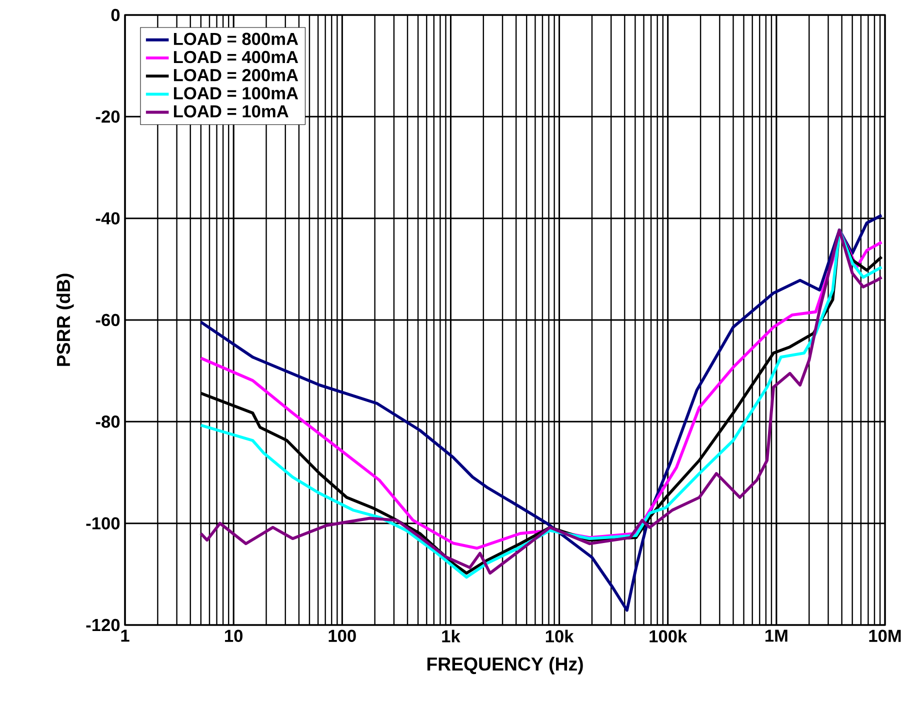 Image resolution: width=912 pixels, height=711 pixels. I want to click on legend-label: LOAD = 400mA, so click(236, 57).